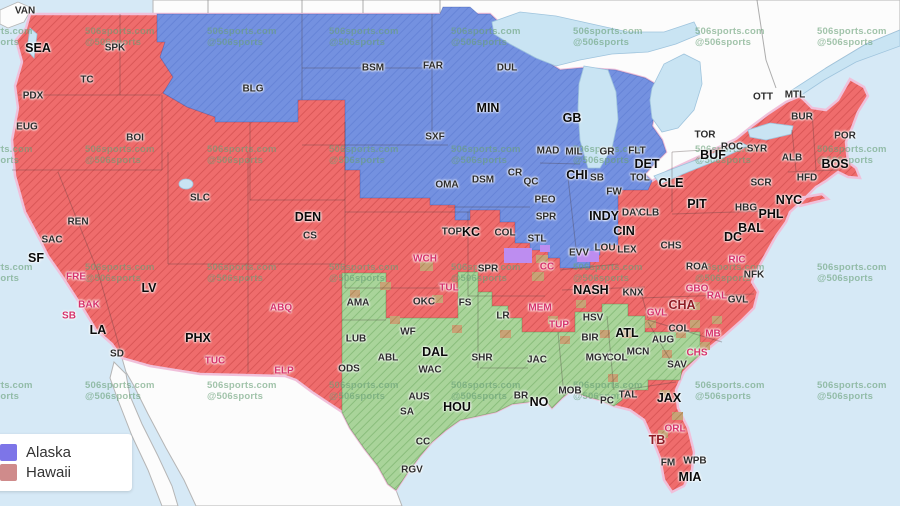  What do you see at coordinates (663, 340) in the screenshot?
I see `market-label: AUG` at bounding box center [663, 340].